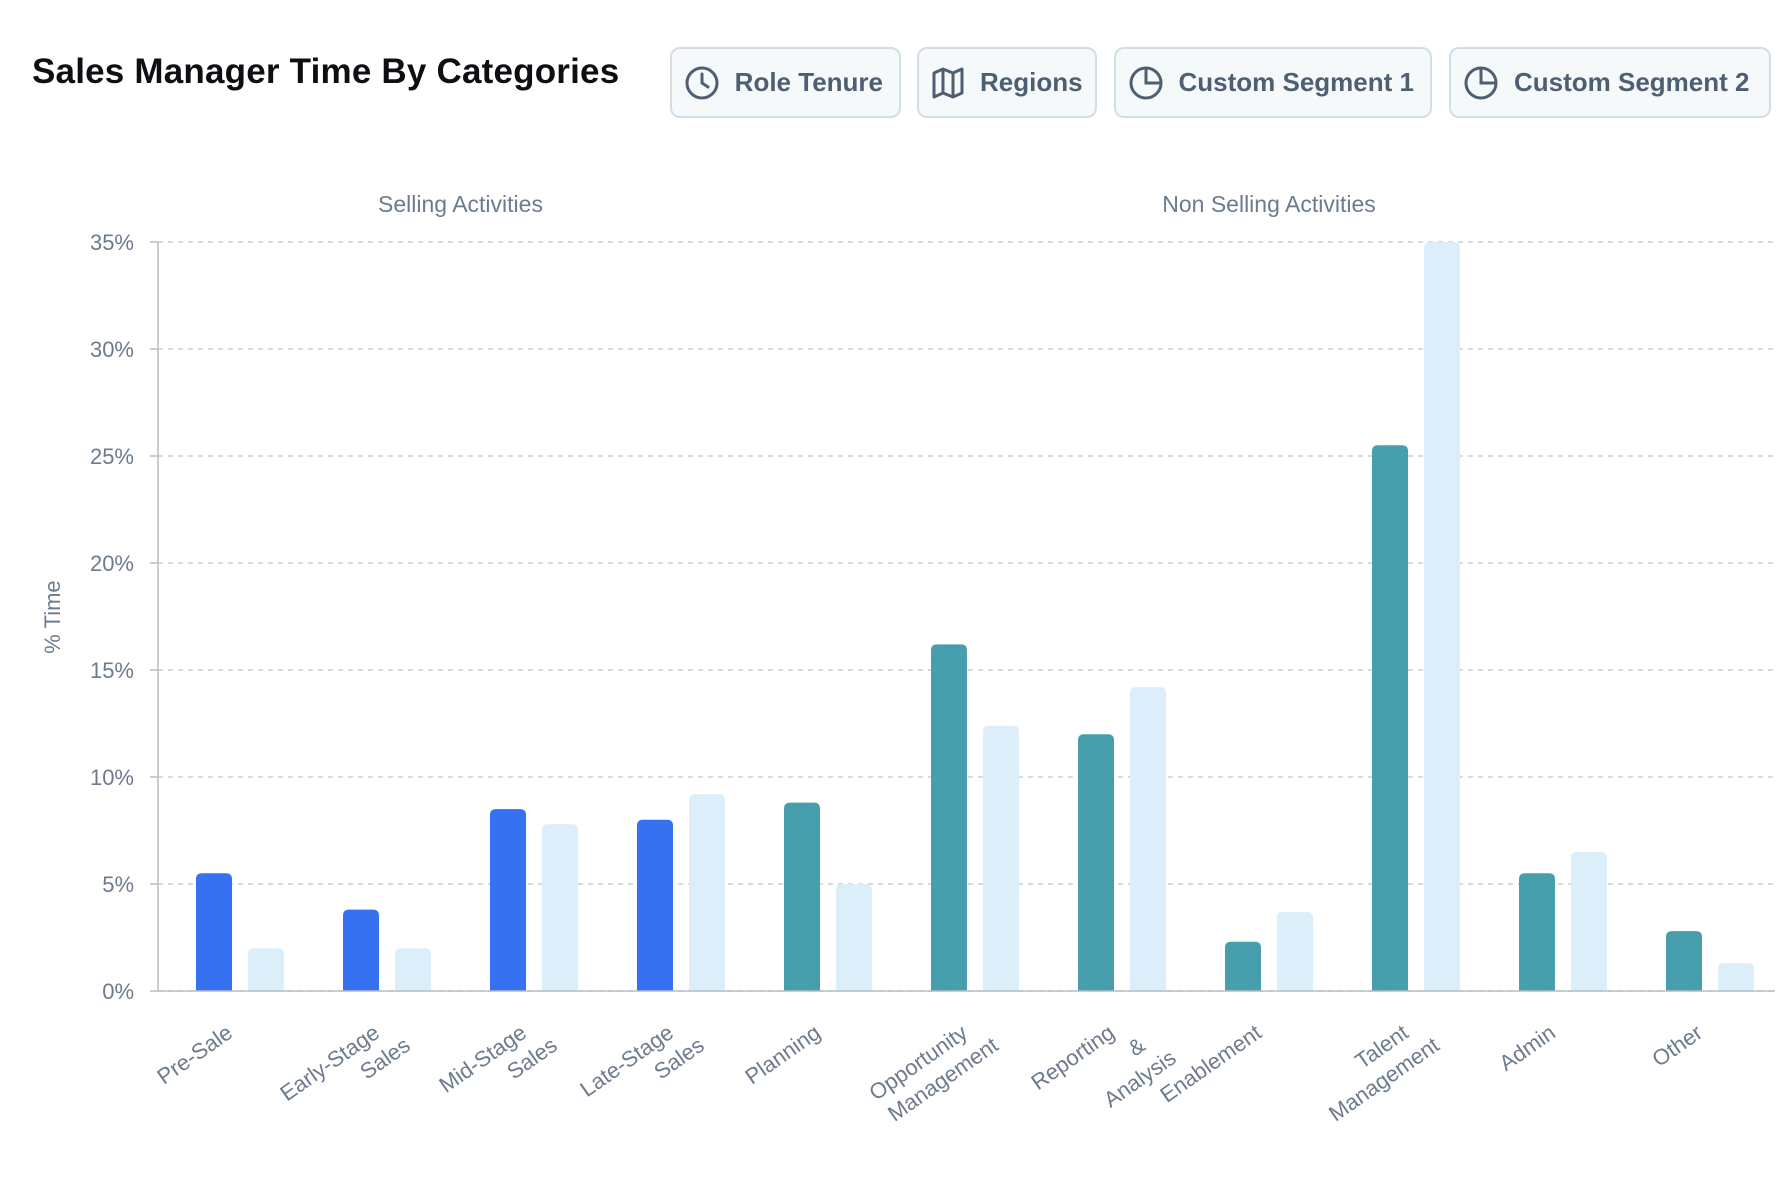 The image size is (1786, 1180). I want to click on x-tick-label: Early-StageSales, so click(344, 1069).